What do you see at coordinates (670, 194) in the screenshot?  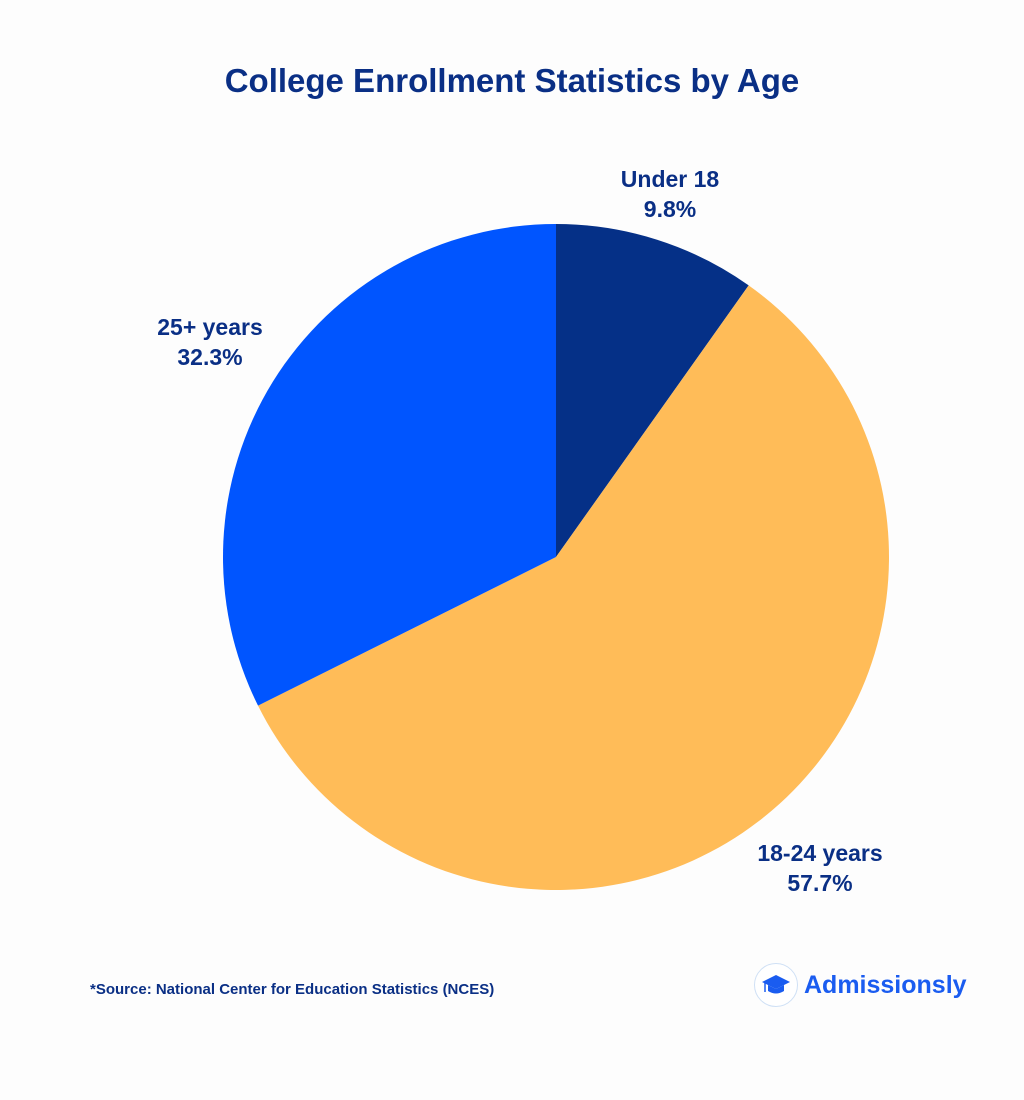 I see `slice-label-under-18: Under 18 9.8%` at bounding box center [670, 194].